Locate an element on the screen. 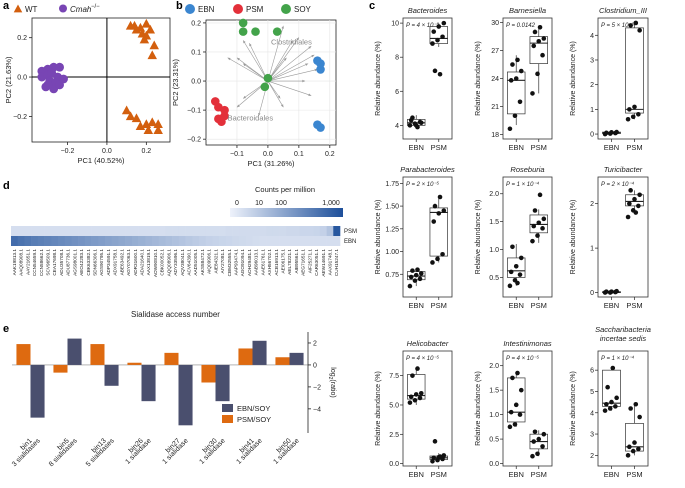  panel-d-col-label: AIQ09906.1 is located at coordinates (209, 261).